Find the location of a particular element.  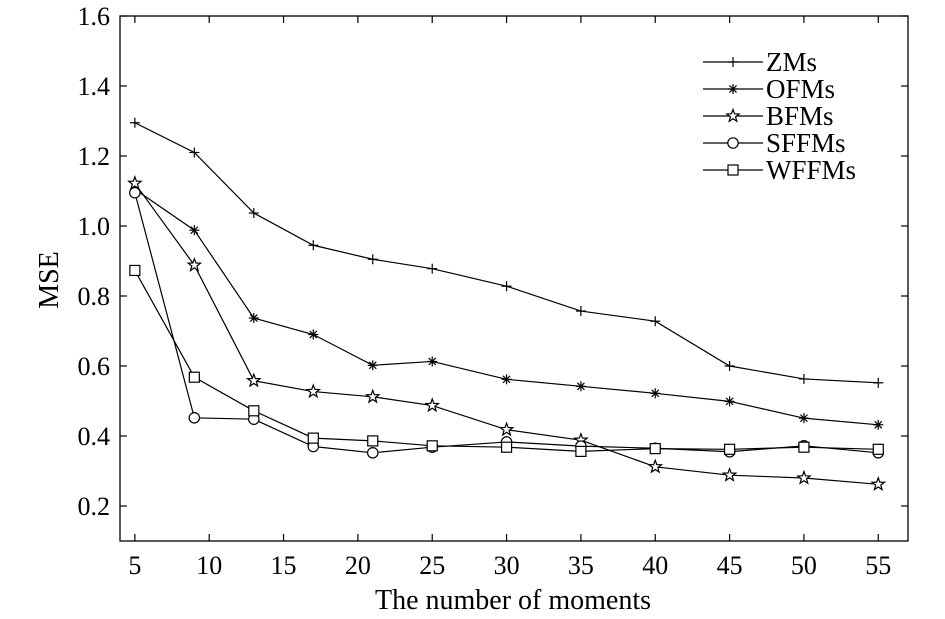

x-tick-label: 20 is located at coordinates (358, 565).